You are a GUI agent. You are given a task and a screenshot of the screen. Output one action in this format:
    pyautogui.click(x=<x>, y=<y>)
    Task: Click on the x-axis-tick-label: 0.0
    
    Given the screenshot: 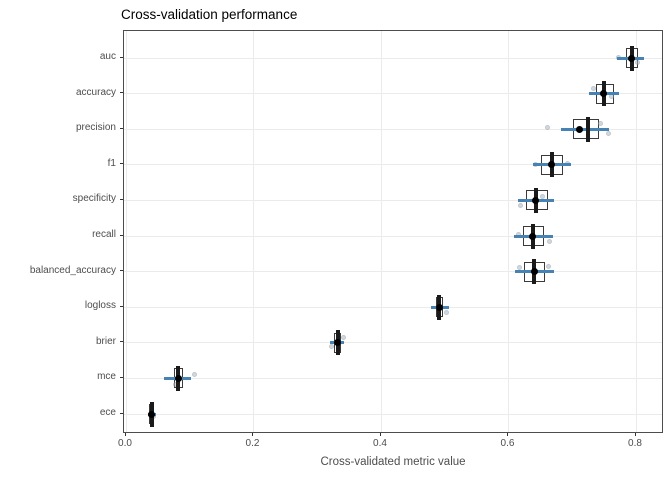 What is the action you would take?
    pyautogui.click(x=125, y=443)
    